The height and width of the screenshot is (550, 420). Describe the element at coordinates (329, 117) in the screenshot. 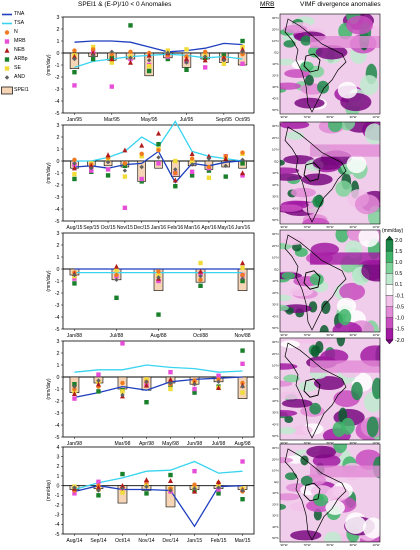

I see `lon-label: 50°W` at that location.